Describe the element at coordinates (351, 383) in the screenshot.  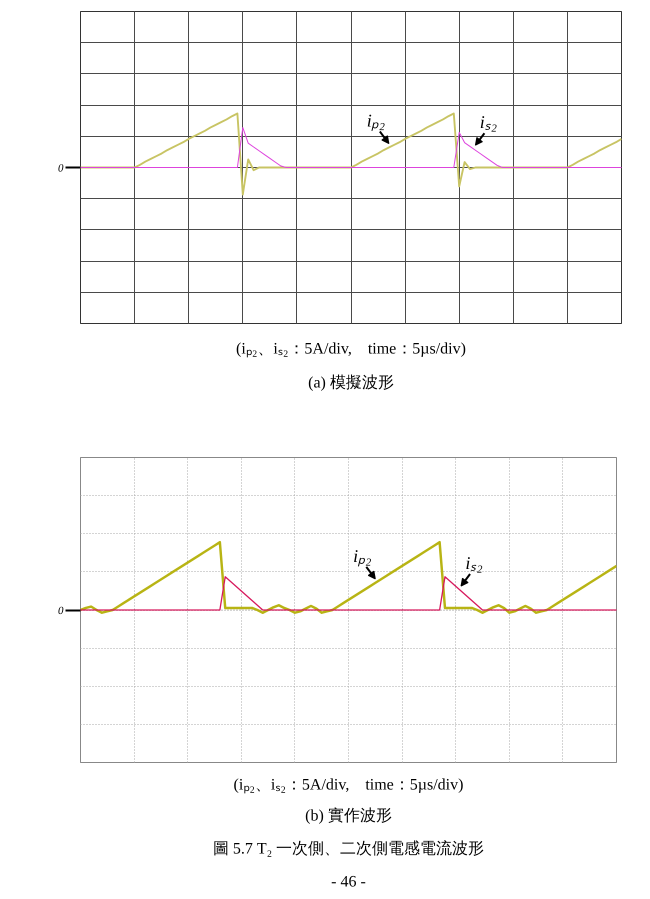
I see `text: (a) 模擬波形` at that location.